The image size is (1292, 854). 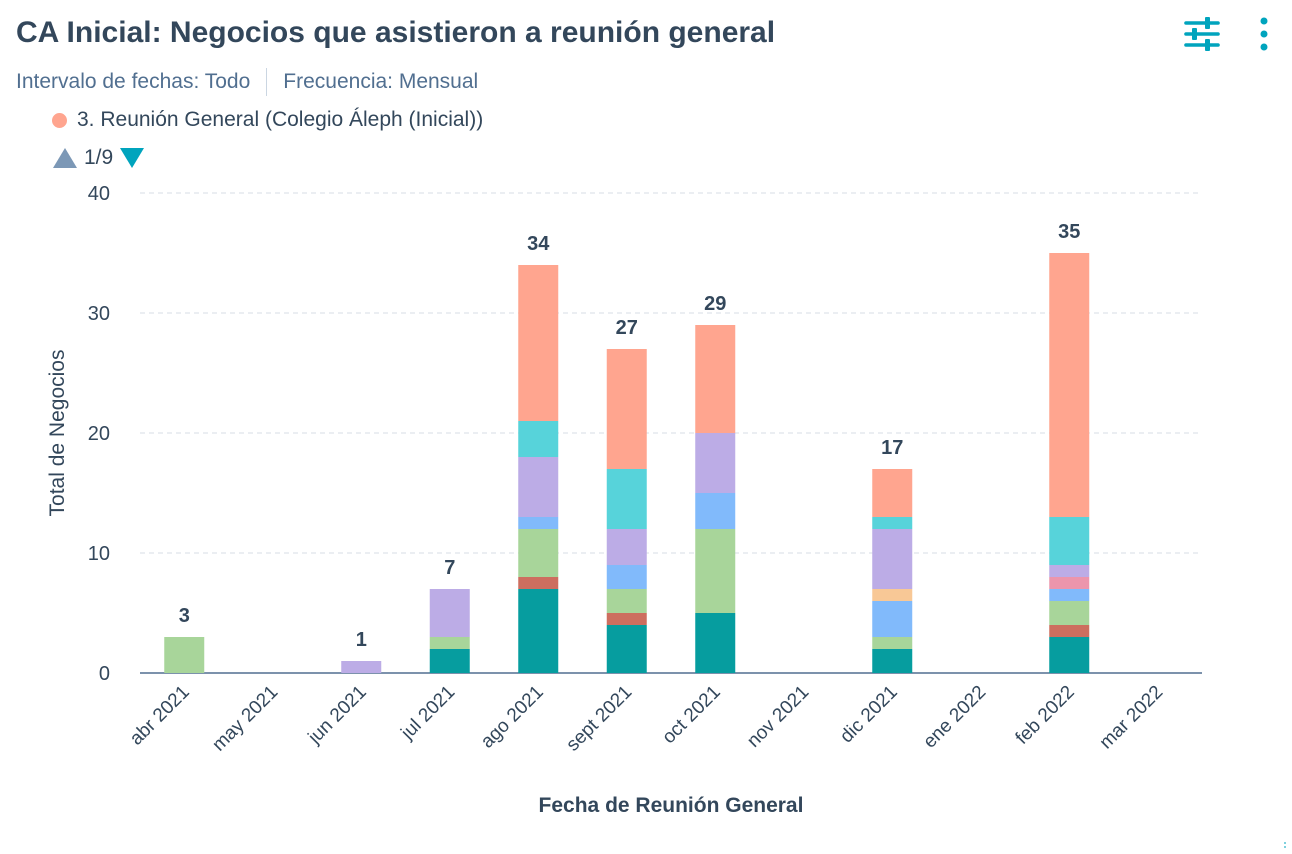 I want to click on sliders-icon, so click(x=1202, y=34).